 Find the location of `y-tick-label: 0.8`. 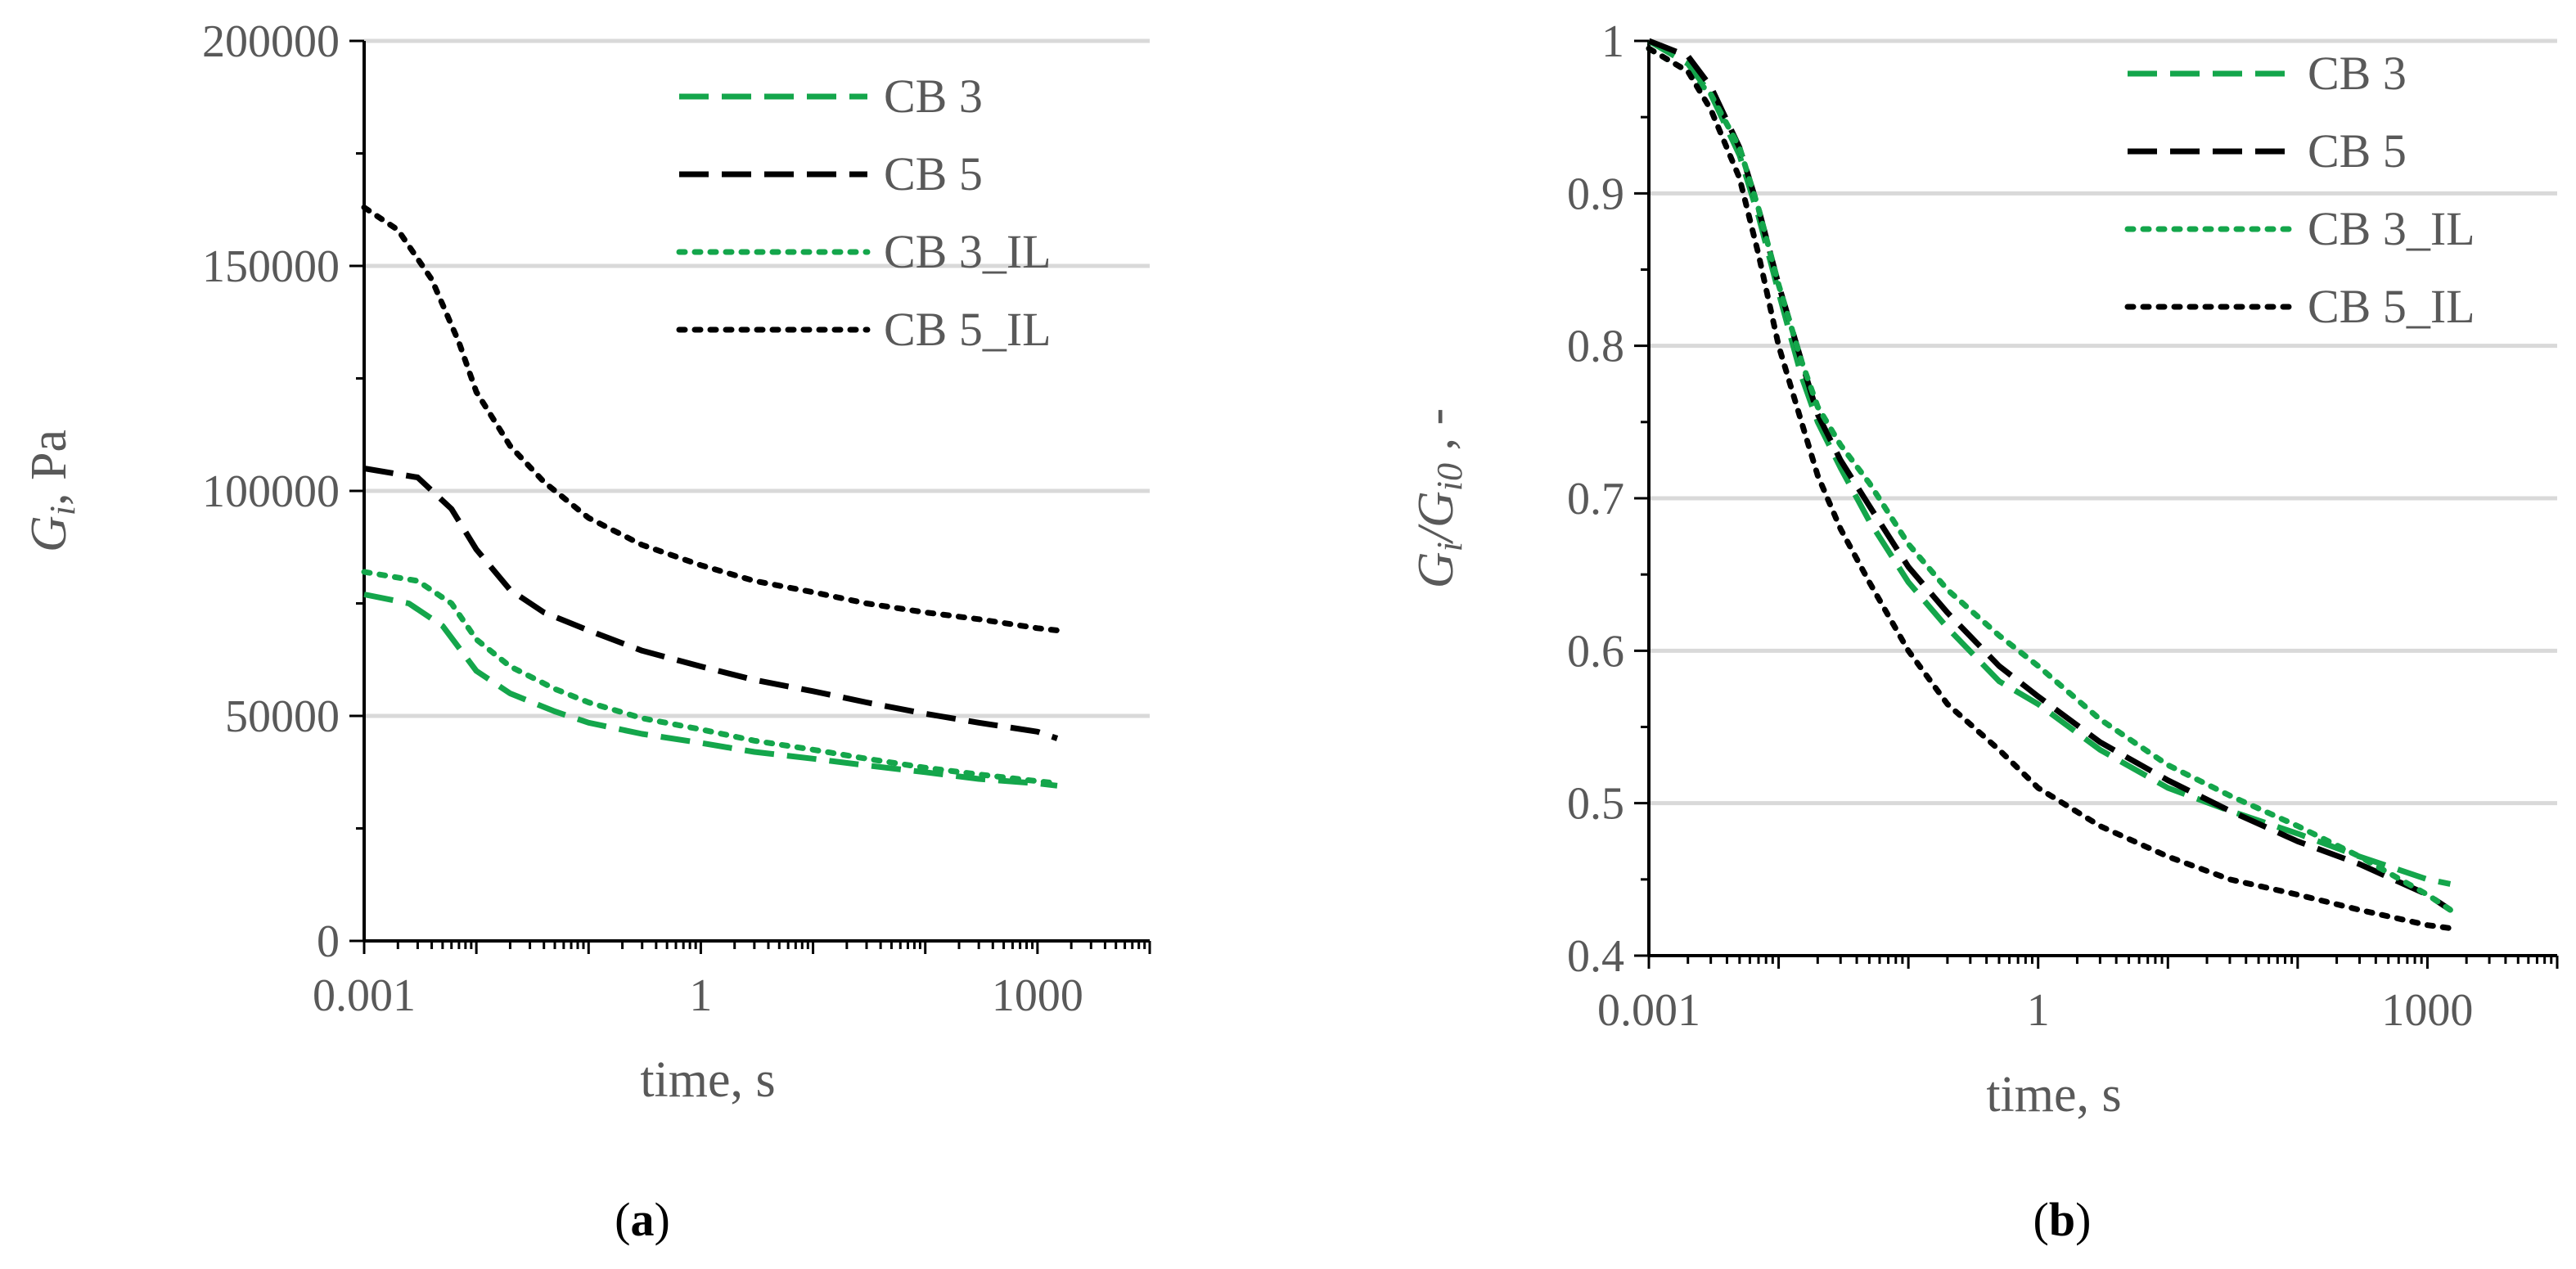

y-tick-label: 0.8 is located at coordinates (1596, 347).